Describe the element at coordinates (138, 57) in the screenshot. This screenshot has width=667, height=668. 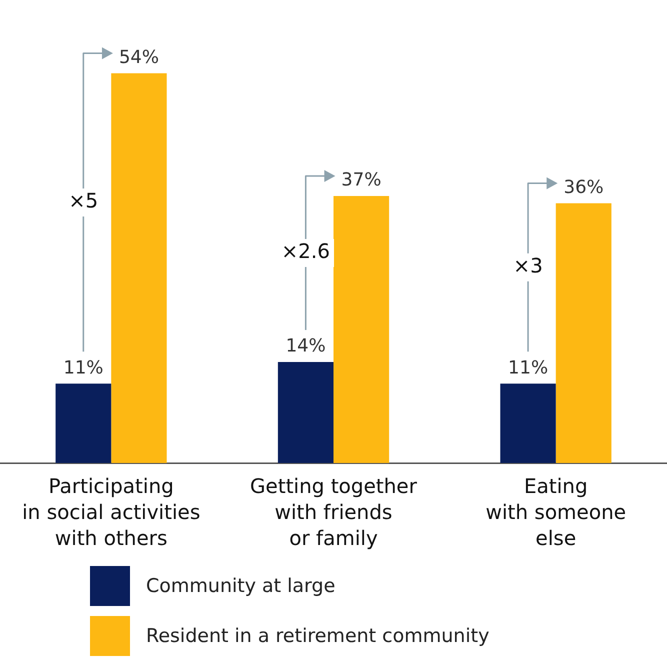
I see `data-label: 54%` at that location.